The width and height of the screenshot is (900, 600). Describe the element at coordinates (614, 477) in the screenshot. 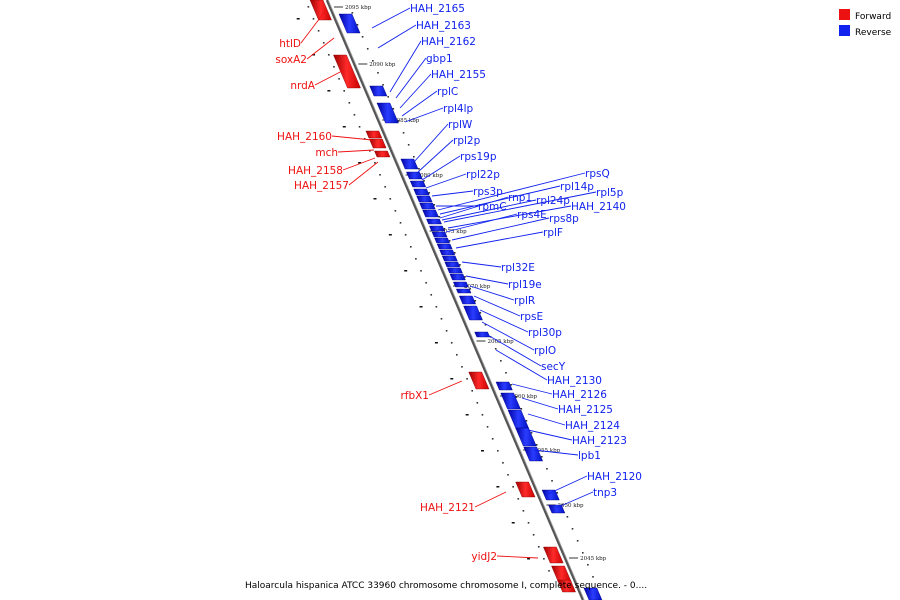

I see `gene-label-hah-2120: HAH_2120` at that location.